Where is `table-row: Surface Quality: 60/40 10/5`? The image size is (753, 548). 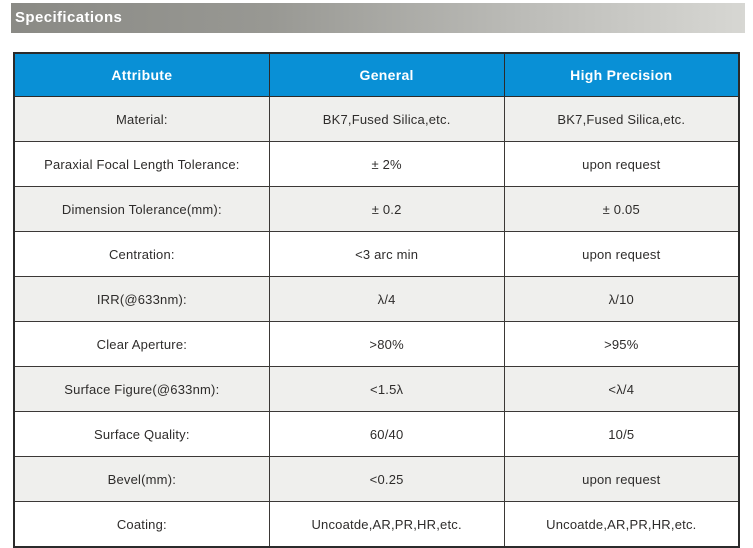 table-row: Surface Quality: 60/40 10/5 is located at coordinates (376, 434).